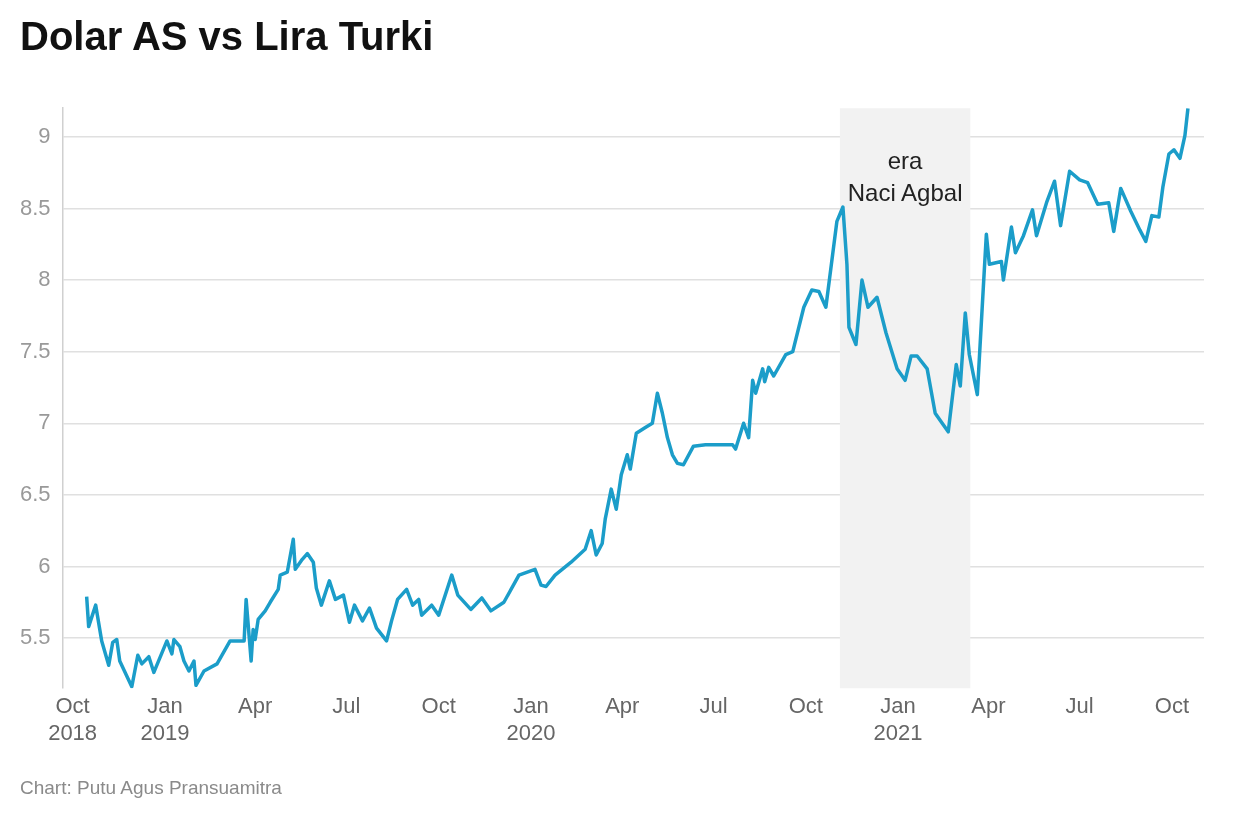  Describe the element at coordinates (898, 719) in the screenshot. I see `x-tick-label: Jan 2021` at that location.